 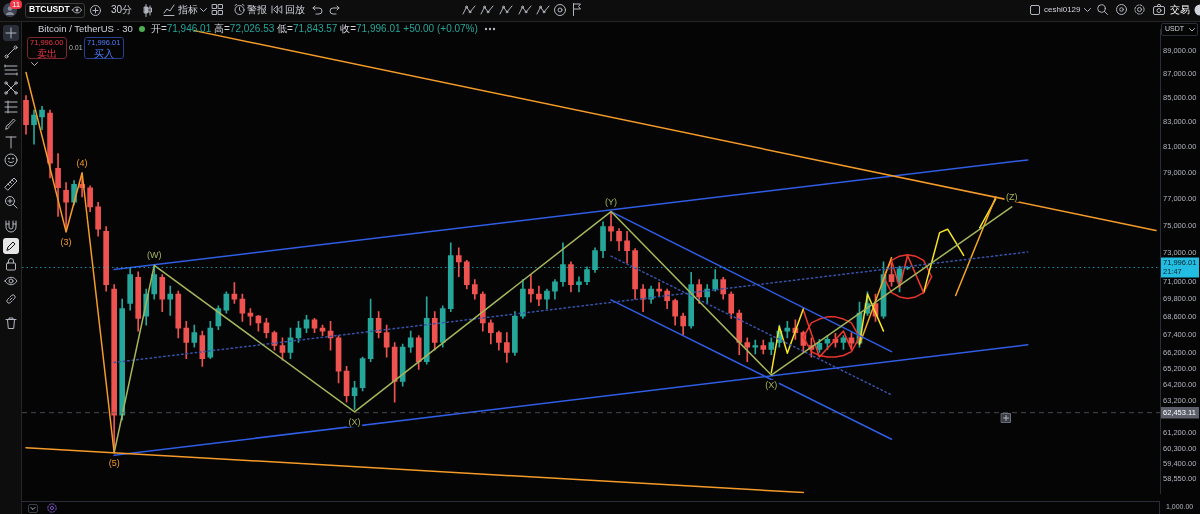 What do you see at coordinates (295, 10) in the screenshot?
I see `text: 回放` at bounding box center [295, 10].